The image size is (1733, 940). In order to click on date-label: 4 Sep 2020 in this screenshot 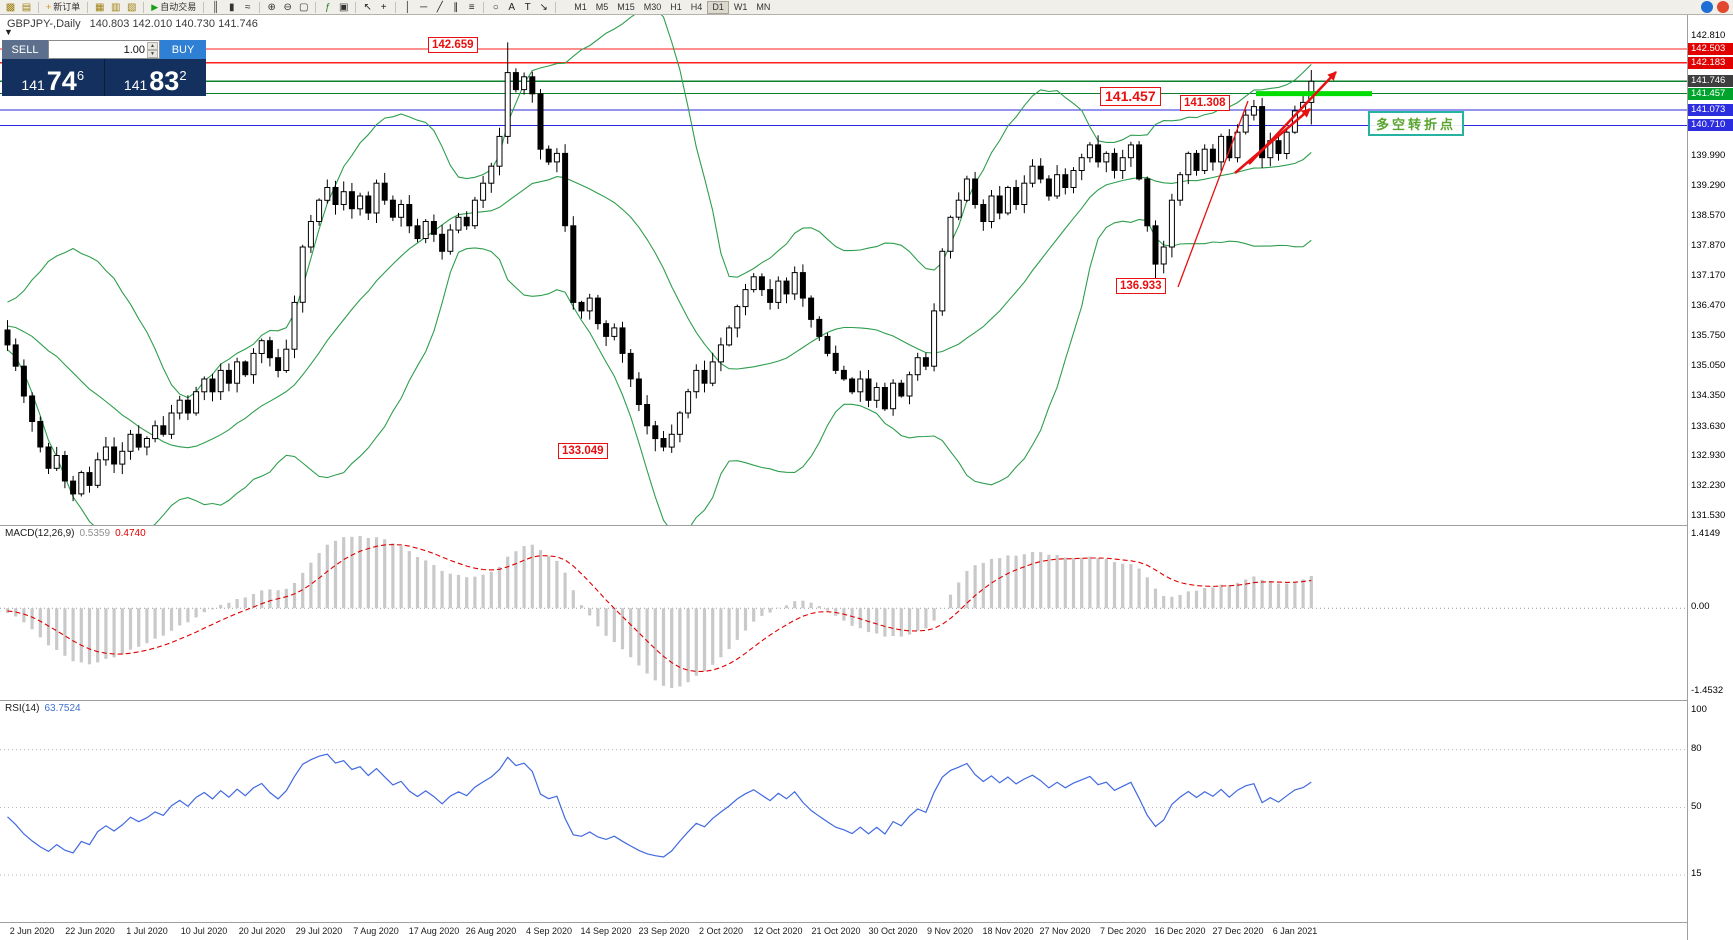, I will do `click(549, 931)`.